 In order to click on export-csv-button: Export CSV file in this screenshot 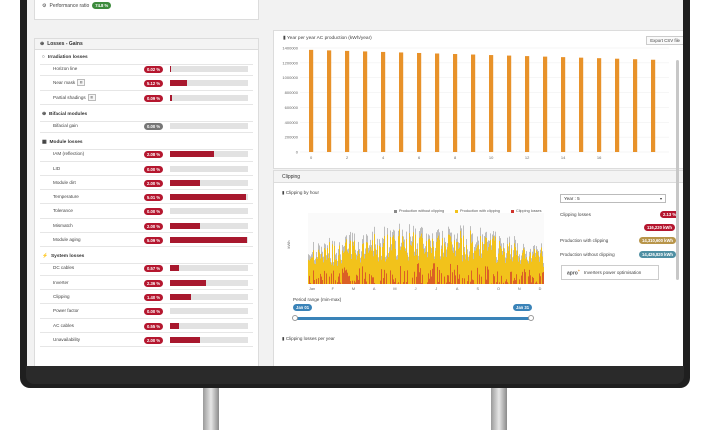, I will do `click(664, 40)`.